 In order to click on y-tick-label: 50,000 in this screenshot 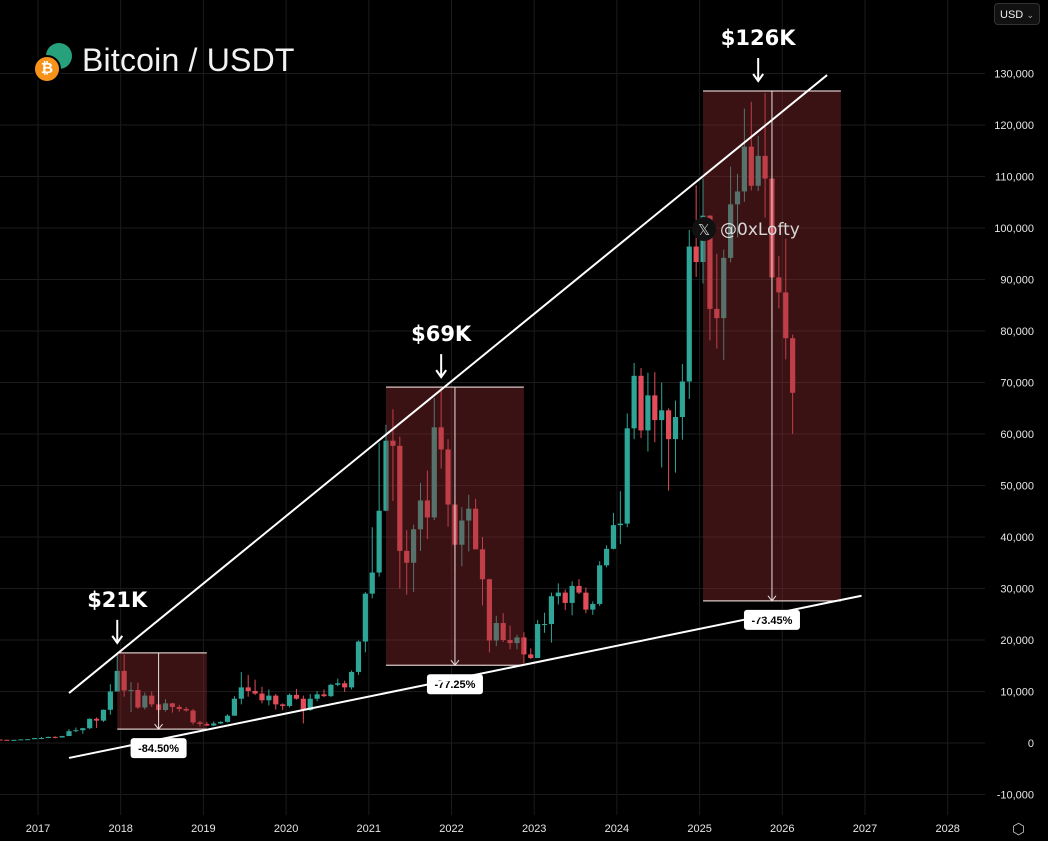, I will do `click(1017, 487)`.